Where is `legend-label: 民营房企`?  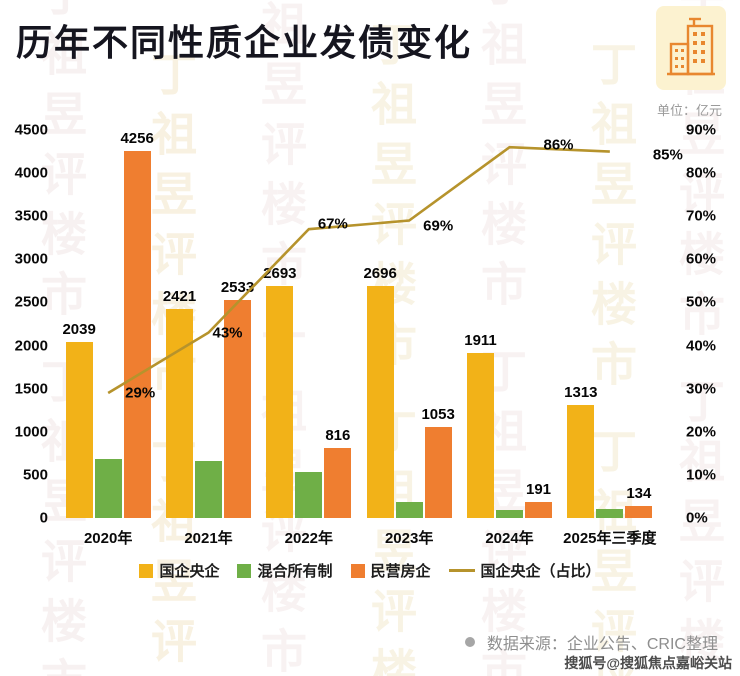
legend-label: 民营房企 is located at coordinates (400, 571).